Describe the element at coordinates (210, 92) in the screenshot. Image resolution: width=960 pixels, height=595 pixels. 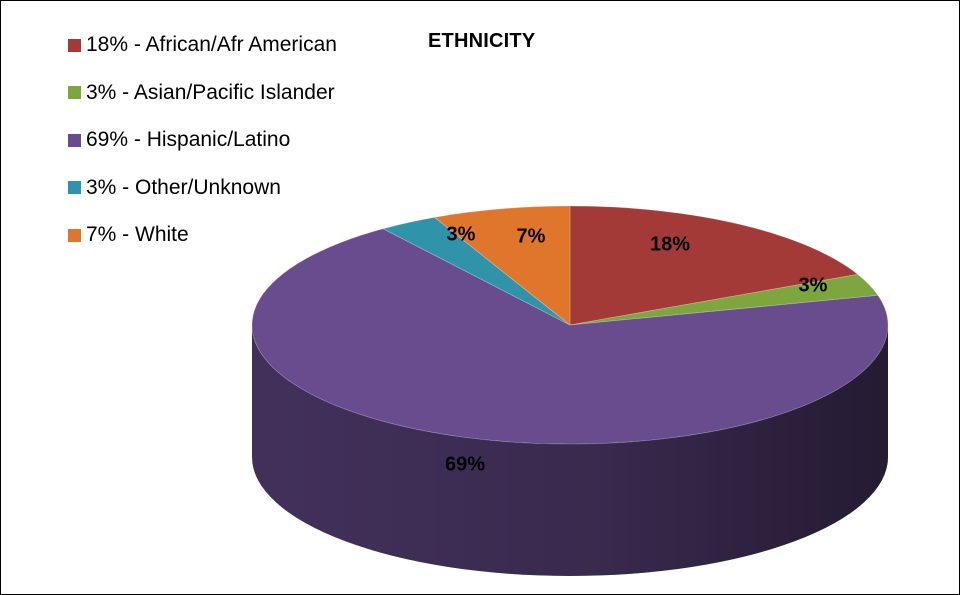
I see `legend-label: 3% - Asian/Pacific Islander` at that location.